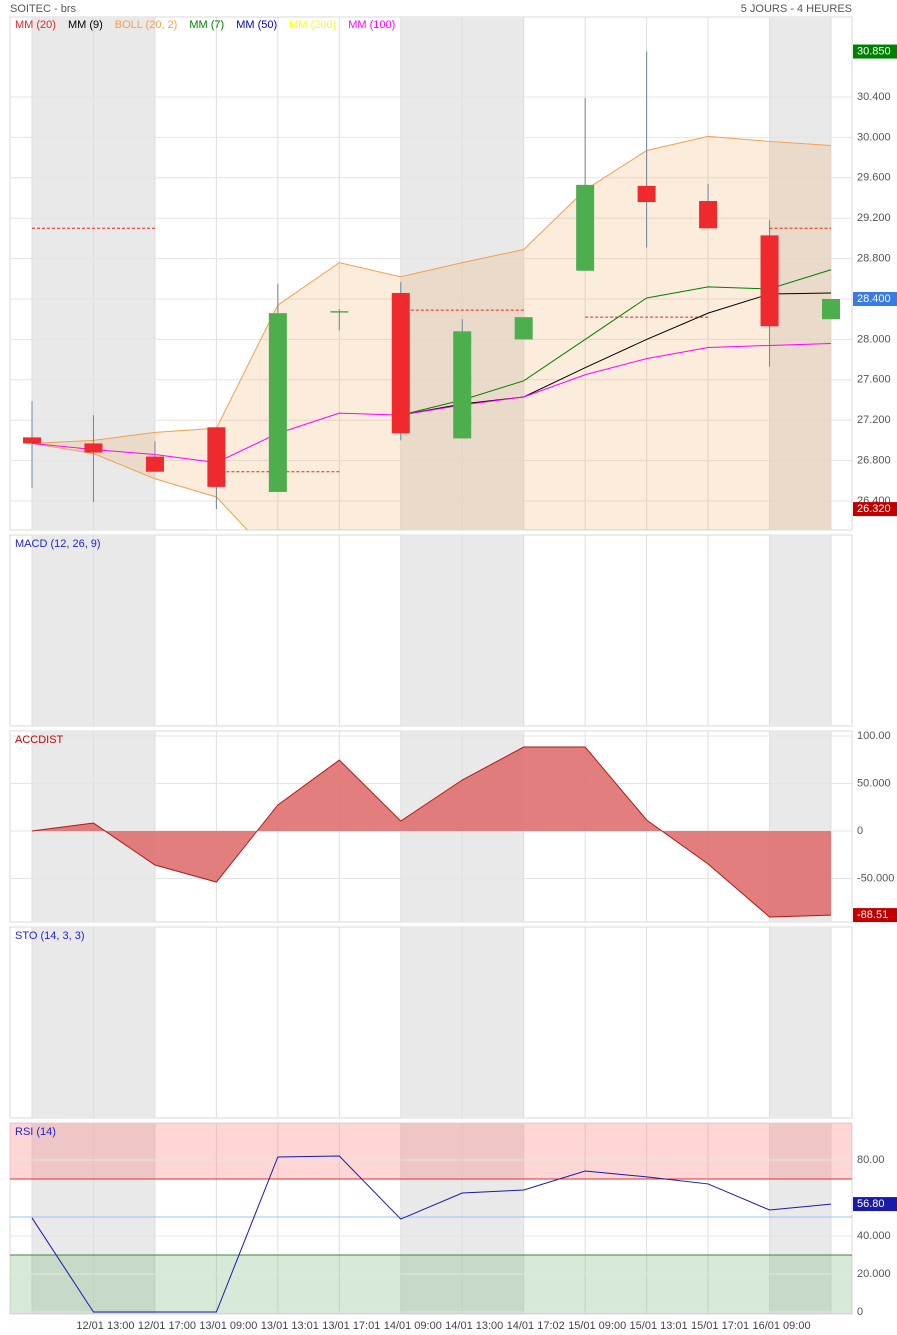  I want to click on y-tick-label: 30.000, so click(874, 137).